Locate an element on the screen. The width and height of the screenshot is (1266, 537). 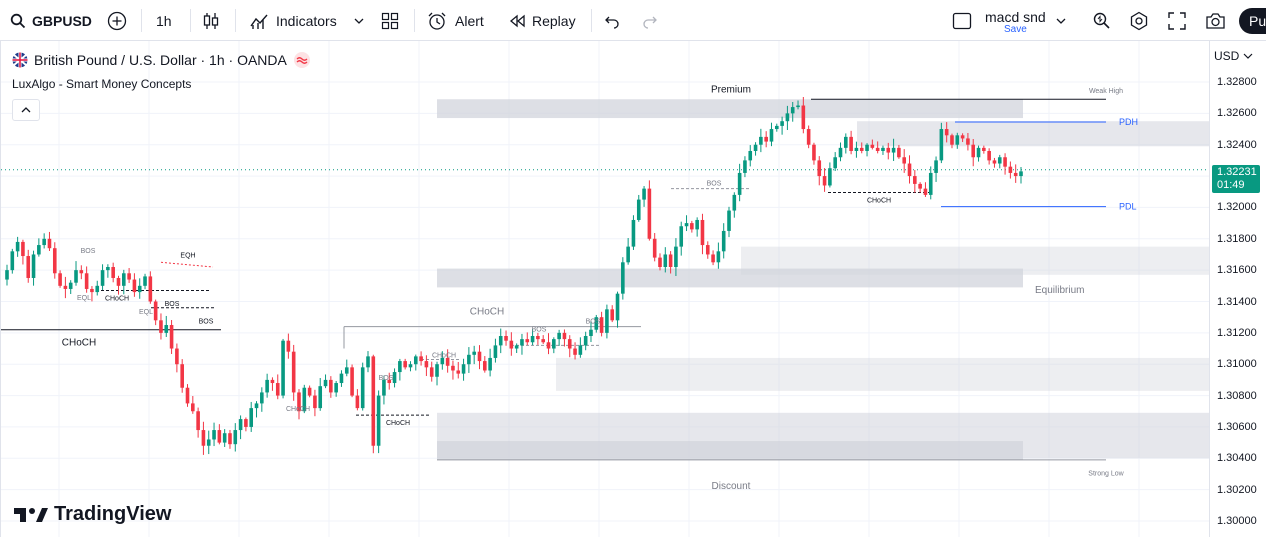
toolbar-separator is located at coordinates (414, 20).